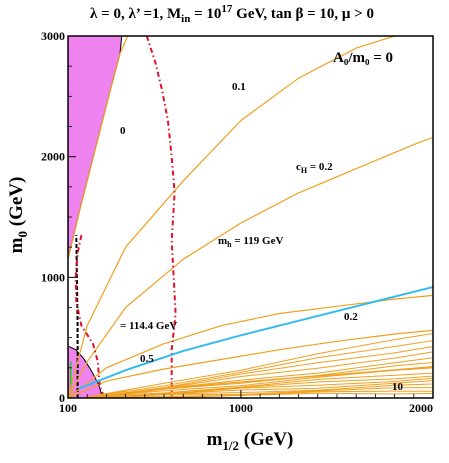  Describe the element at coordinates (303, 14) in the screenshot. I see `title-suffix: GeV, tan β = 10, μ > 0` at that location.